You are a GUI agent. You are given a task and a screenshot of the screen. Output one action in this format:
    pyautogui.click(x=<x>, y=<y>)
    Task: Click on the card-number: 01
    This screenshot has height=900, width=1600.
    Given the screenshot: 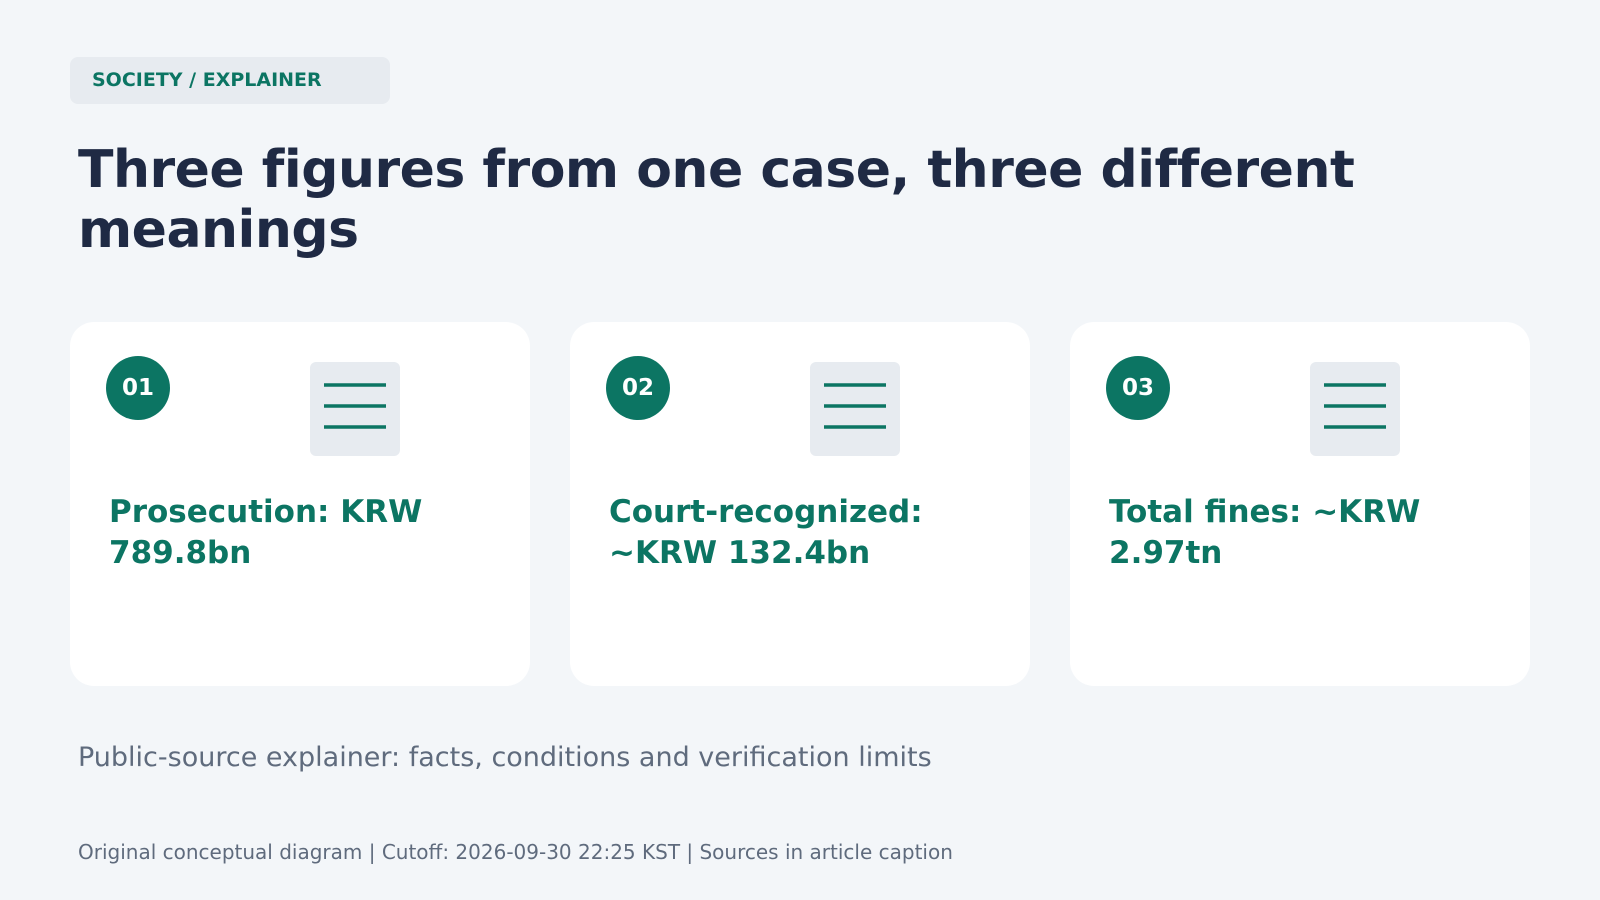 What is the action you would take?
    pyautogui.click(x=138, y=388)
    